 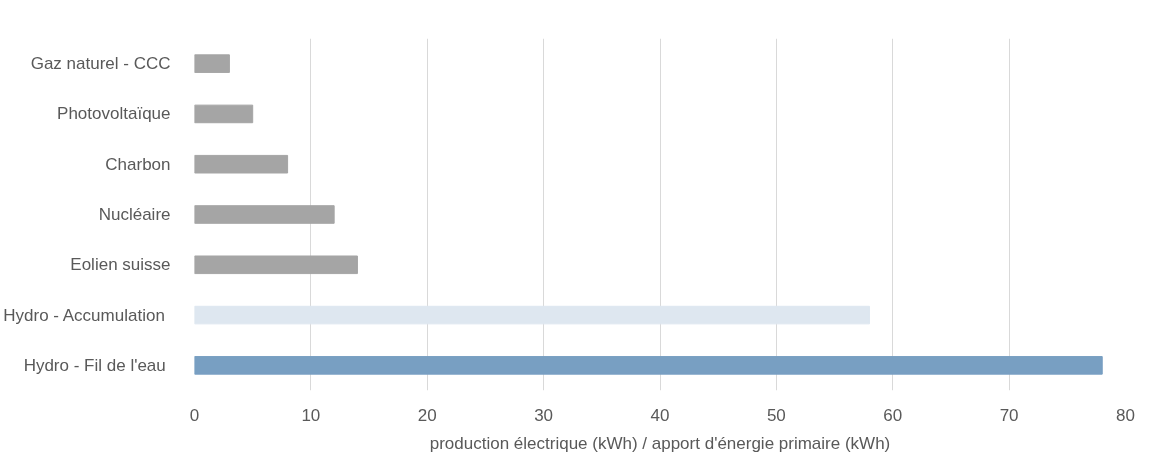 What do you see at coordinates (134, 214) in the screenshot?
I see `y-tick-label: Nucléaire` at bounding box center [134, 214].